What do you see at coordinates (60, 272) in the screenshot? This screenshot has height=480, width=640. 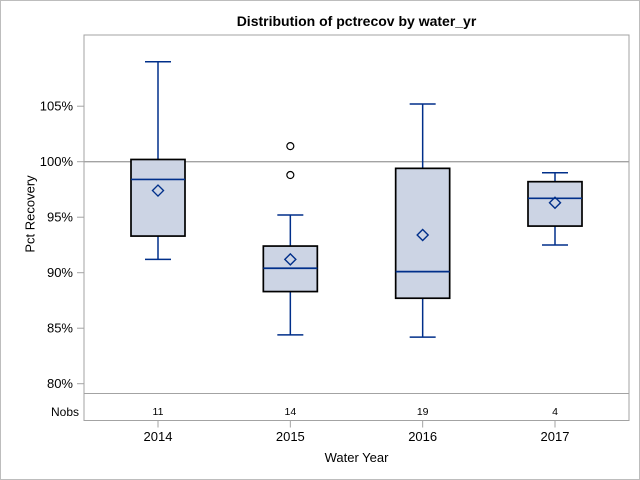 I see `y-tick-label: 90%` at bounding box center [60, 272].